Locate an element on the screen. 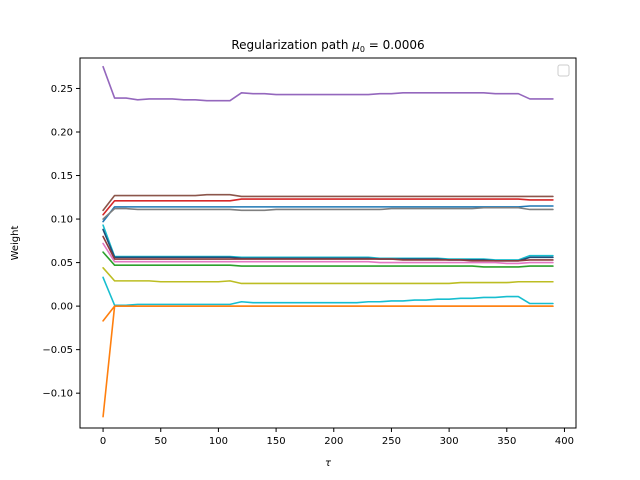 The height and width of the screenshot is (480, 640). y-tick-label: 0.20 is located at coordinates (62, 133).